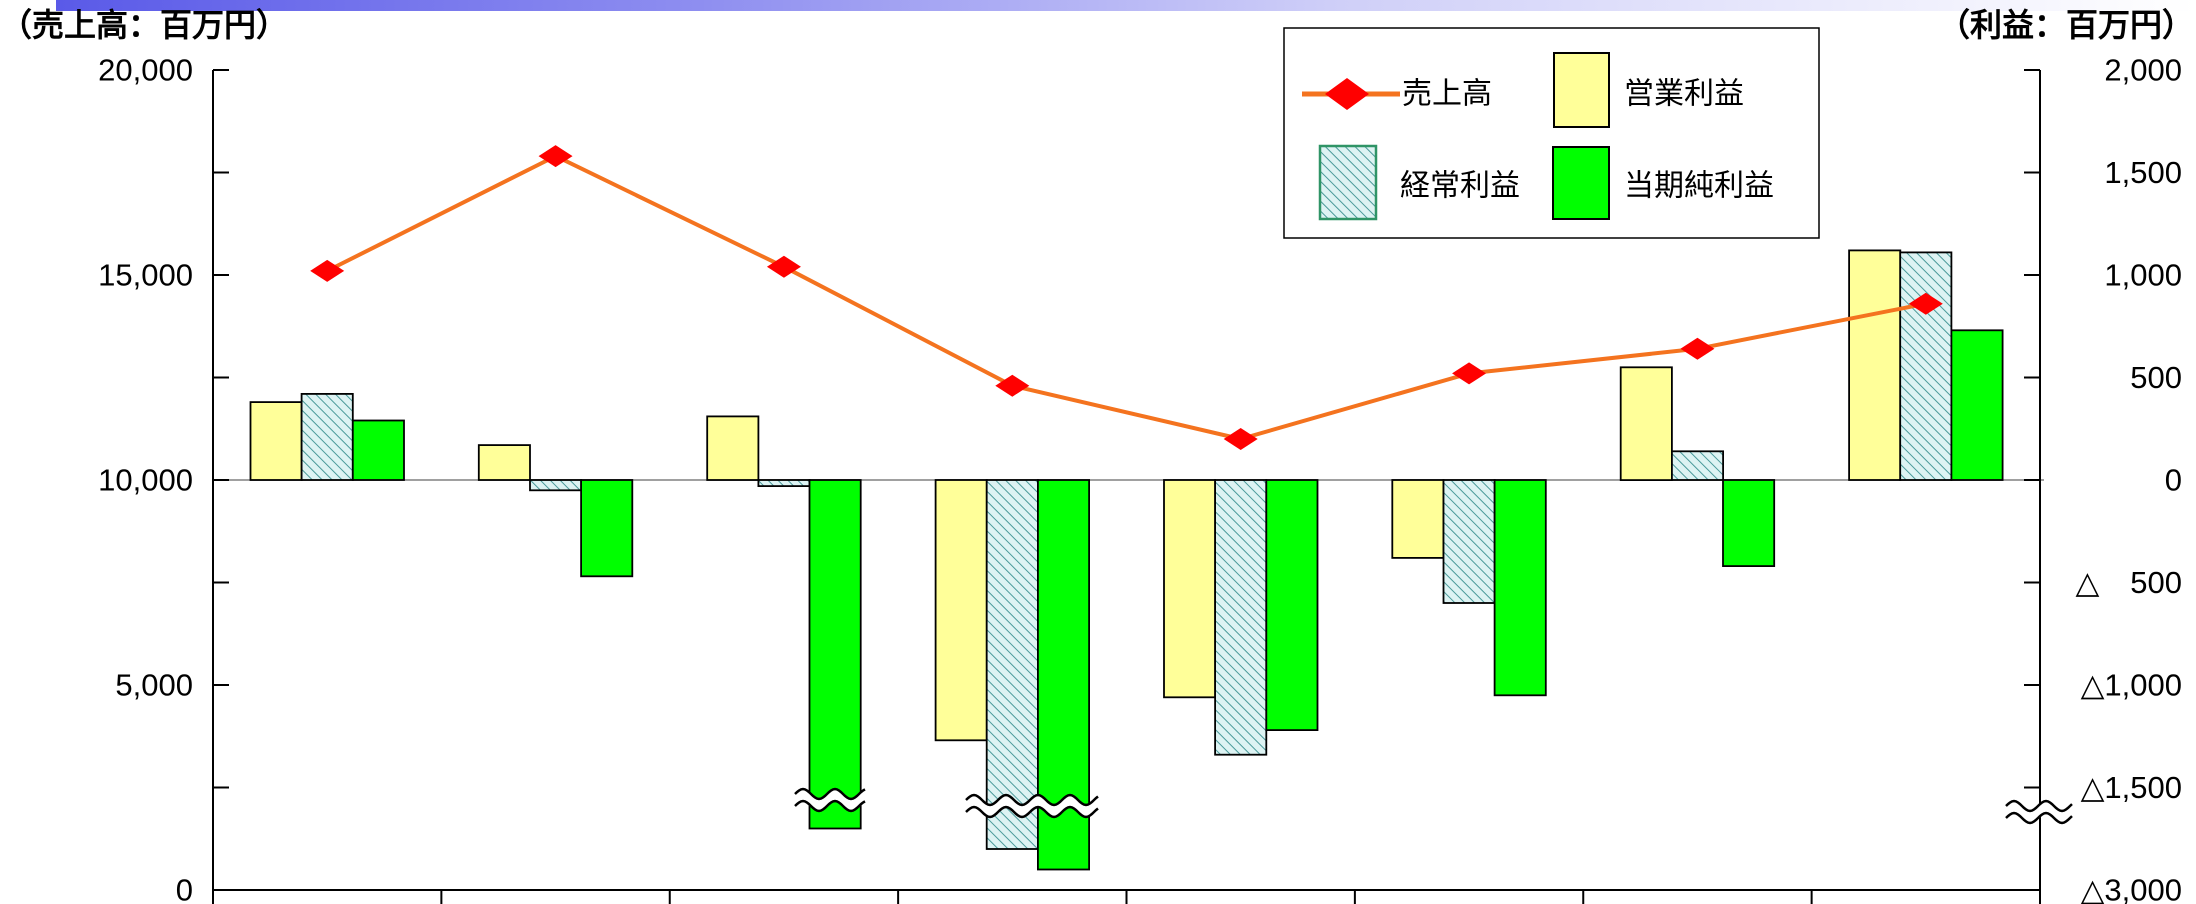 The width and height of the screenshot is (2196, 904). What do you see at coordinates (1348, 182) in the screenshot?
I see `legend-ordinary-profit-swatch` at bounding box center [1348, 182].